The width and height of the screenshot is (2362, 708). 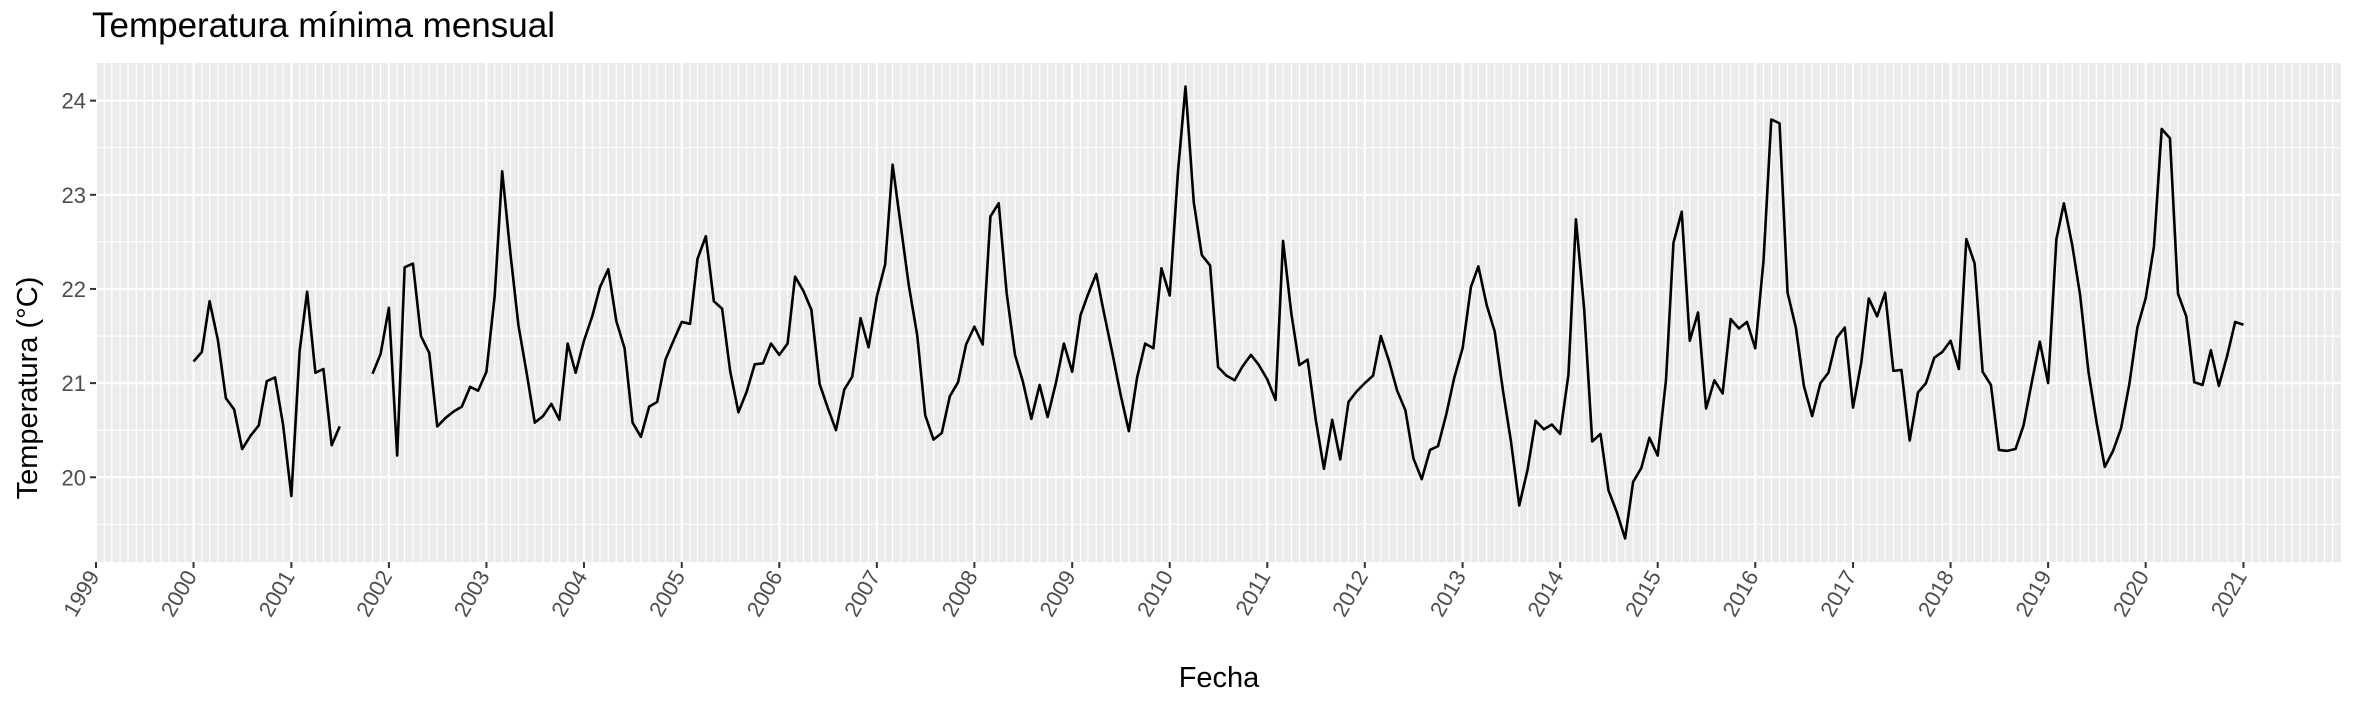 I want to click on x-tick-label: 2018, so click(x=1936, y=593).